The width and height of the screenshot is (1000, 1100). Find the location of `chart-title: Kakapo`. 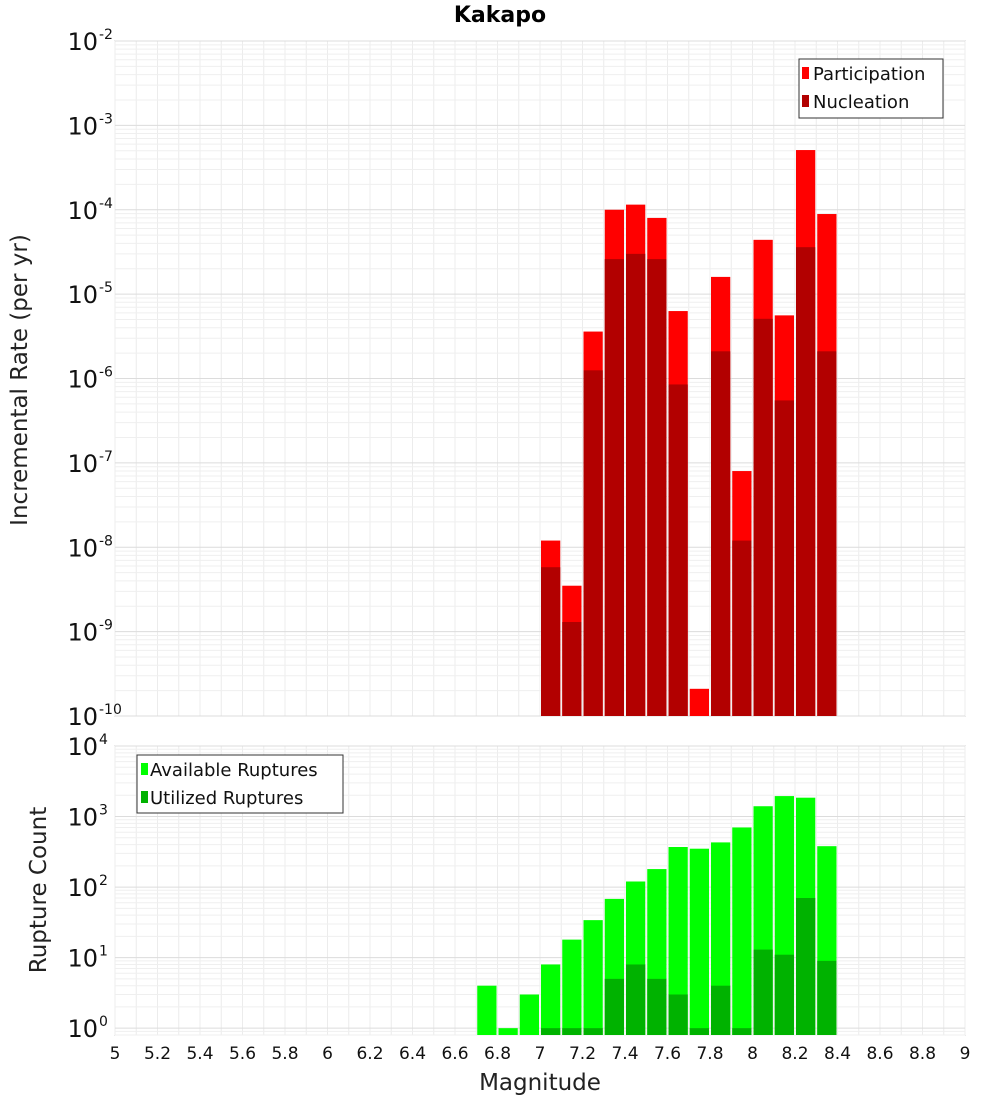

chart-title: Kakapo is located at coordinates (500, 15).